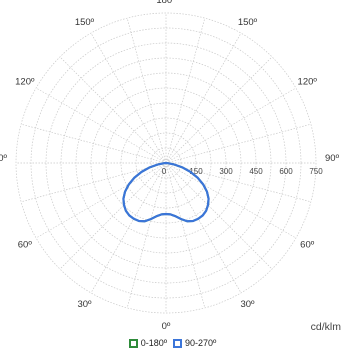 The width and height of the screenshot is (345, 354). What do you see at coordinates (286, 171) in the screenshot?
I see `radial-tick-label: 600` at bounding box center [286, 171].